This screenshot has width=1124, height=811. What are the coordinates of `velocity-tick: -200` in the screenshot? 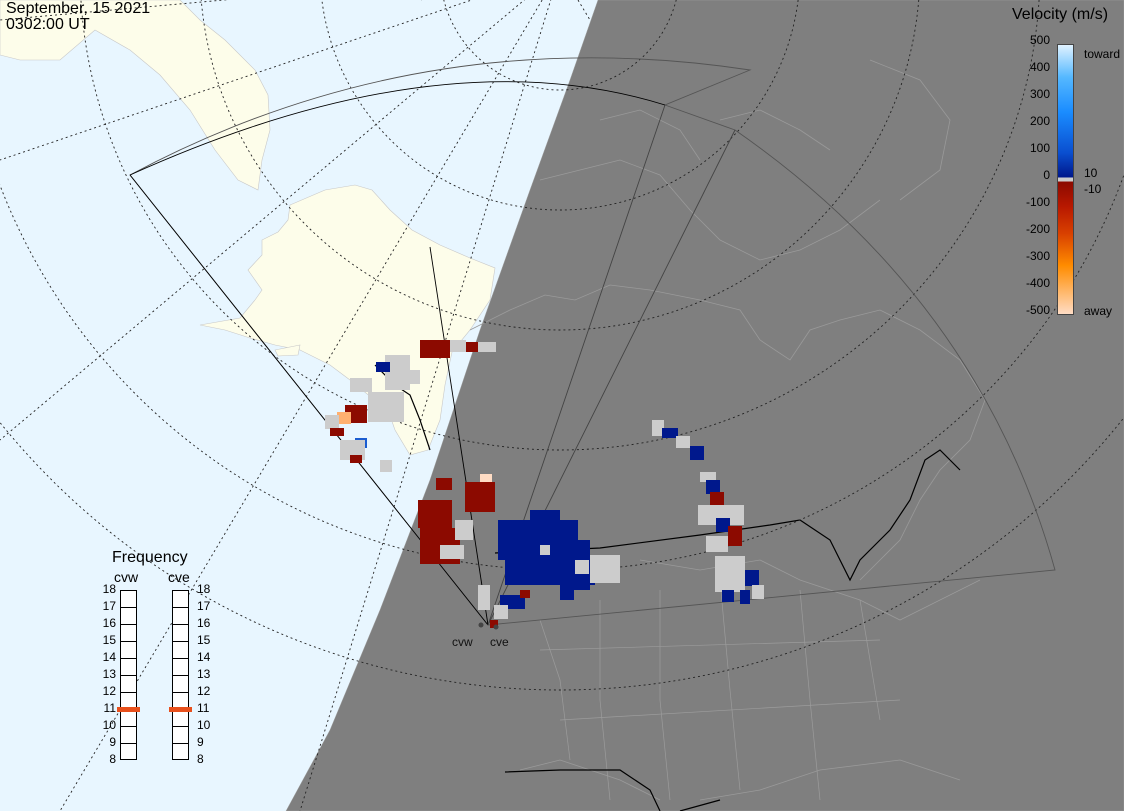 It's located at (1037, 229).